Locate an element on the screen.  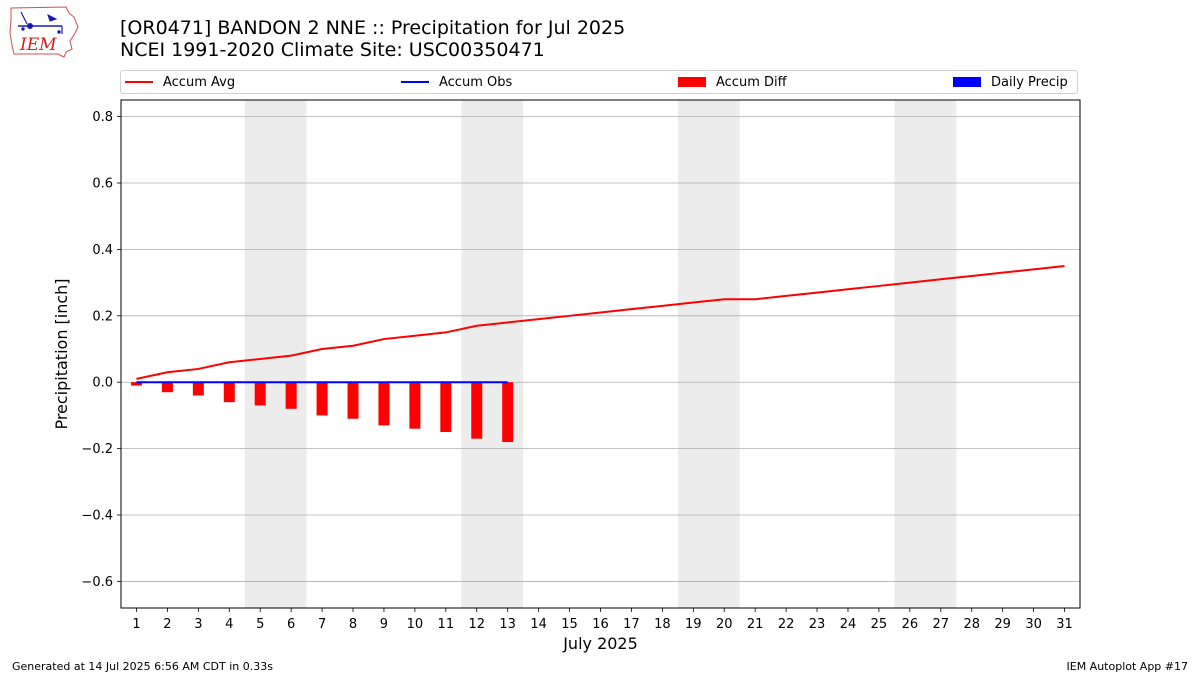
x-tick-label: 3 is located at coordinates (198, 624).